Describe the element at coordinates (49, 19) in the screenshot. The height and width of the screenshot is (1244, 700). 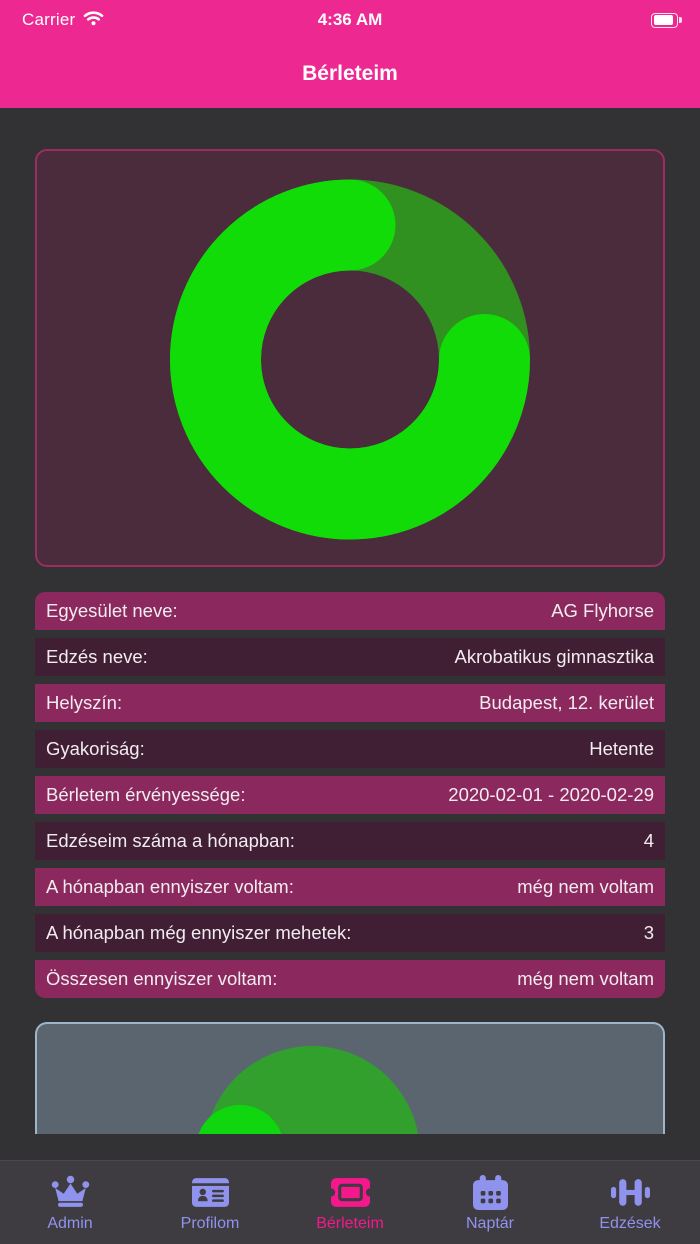
I see `carrier-label: Carrier` at that location.